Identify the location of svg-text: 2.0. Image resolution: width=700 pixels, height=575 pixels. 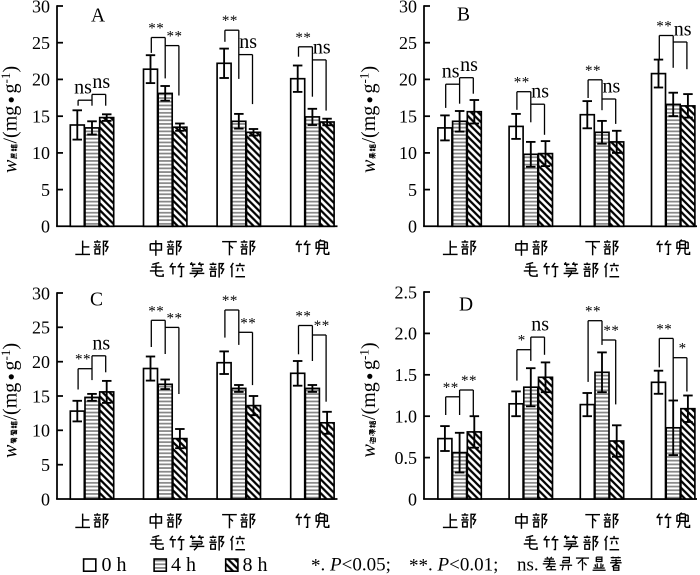
(406, 334).